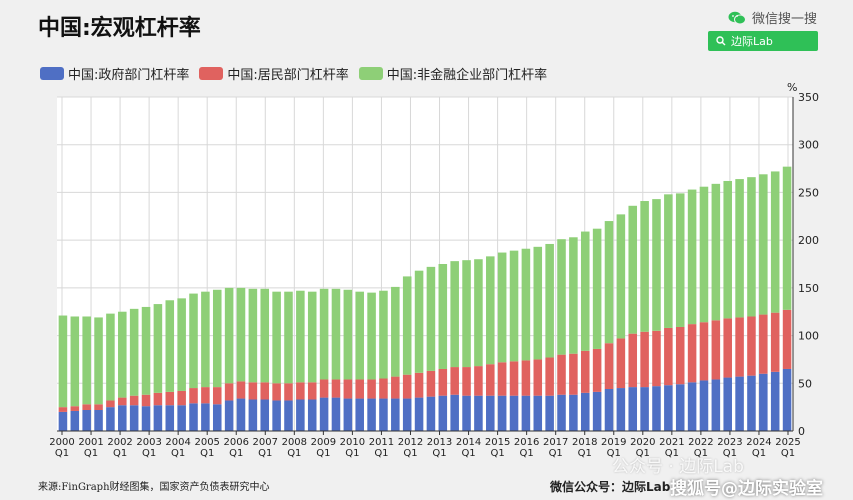 The image size is (853, 500). What do you see at coordinates (381, 442) in the screenshot?
I see `x-tick-label-year: 2011` at bounding box center [381, 442].